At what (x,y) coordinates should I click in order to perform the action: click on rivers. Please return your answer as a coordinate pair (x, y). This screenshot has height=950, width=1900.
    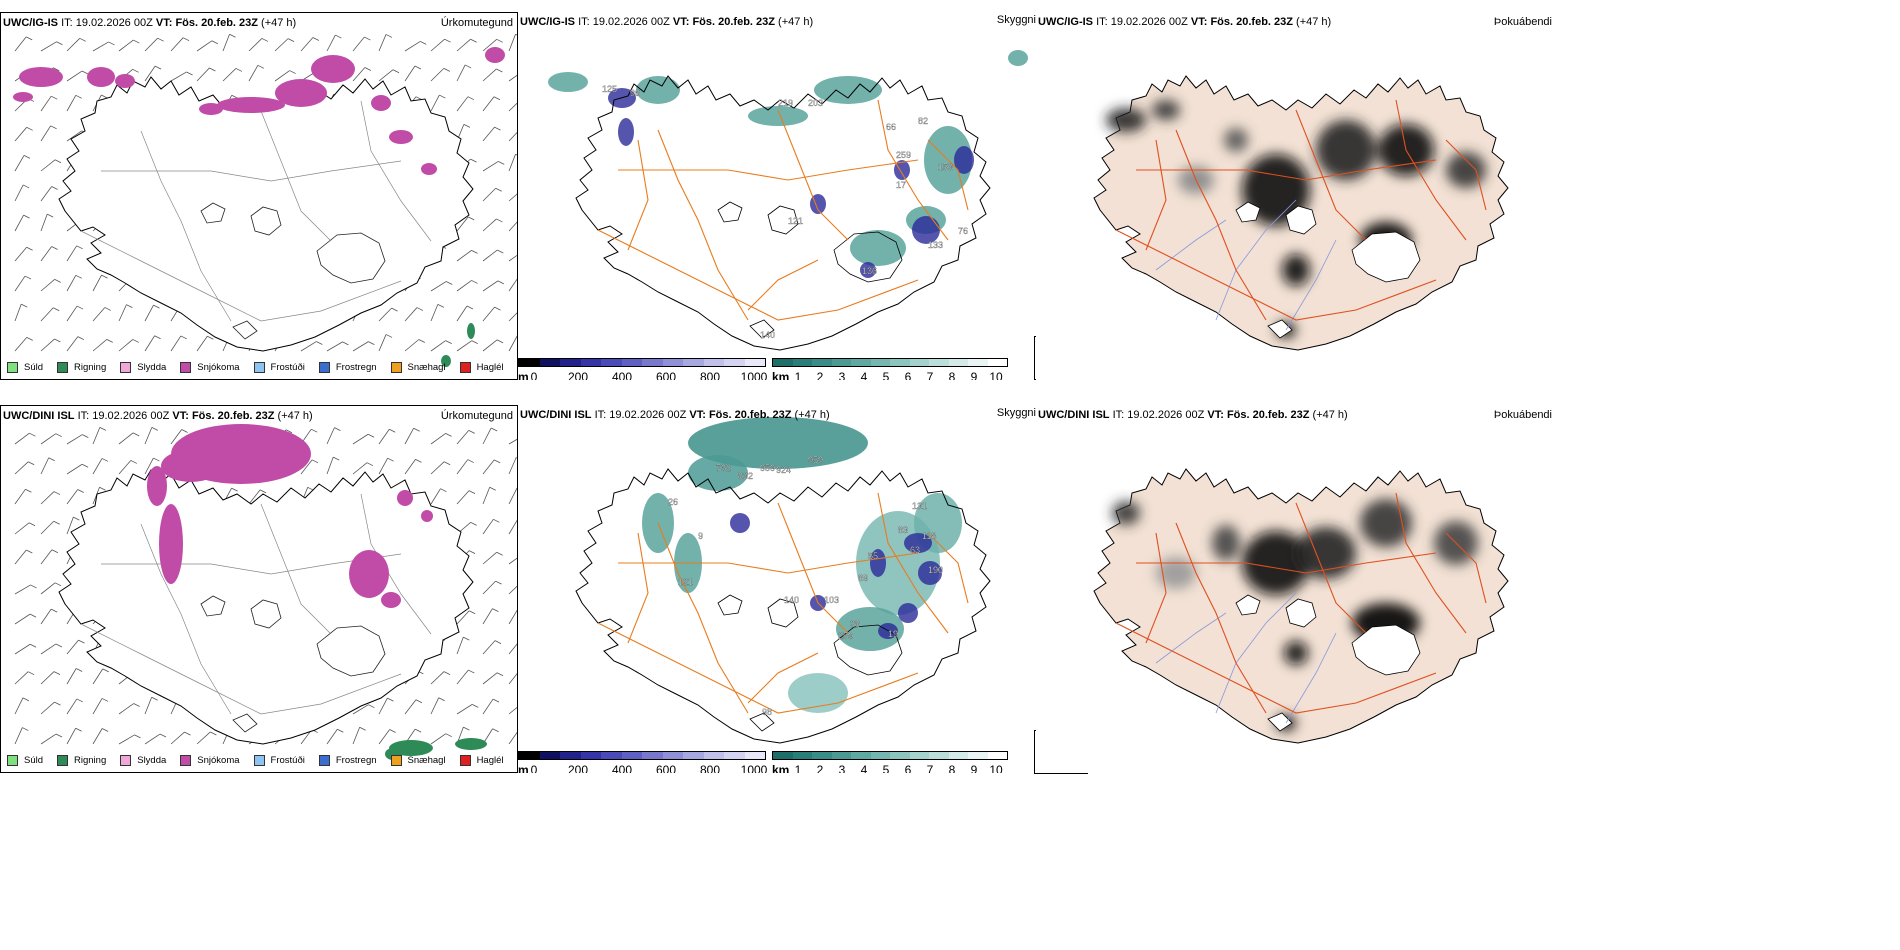
    Looking at the image, I should click on (1246, 265).